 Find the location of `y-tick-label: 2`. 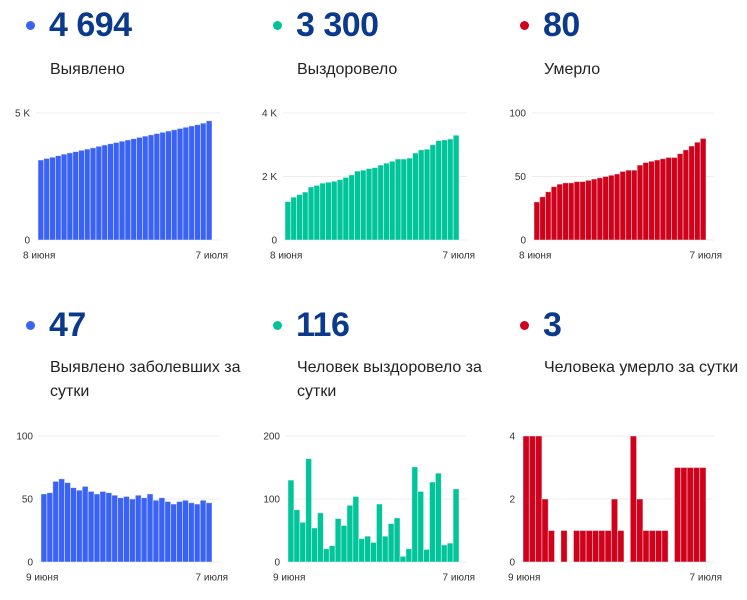

y-tick-label: 2 is located at coordinates (512, 500).